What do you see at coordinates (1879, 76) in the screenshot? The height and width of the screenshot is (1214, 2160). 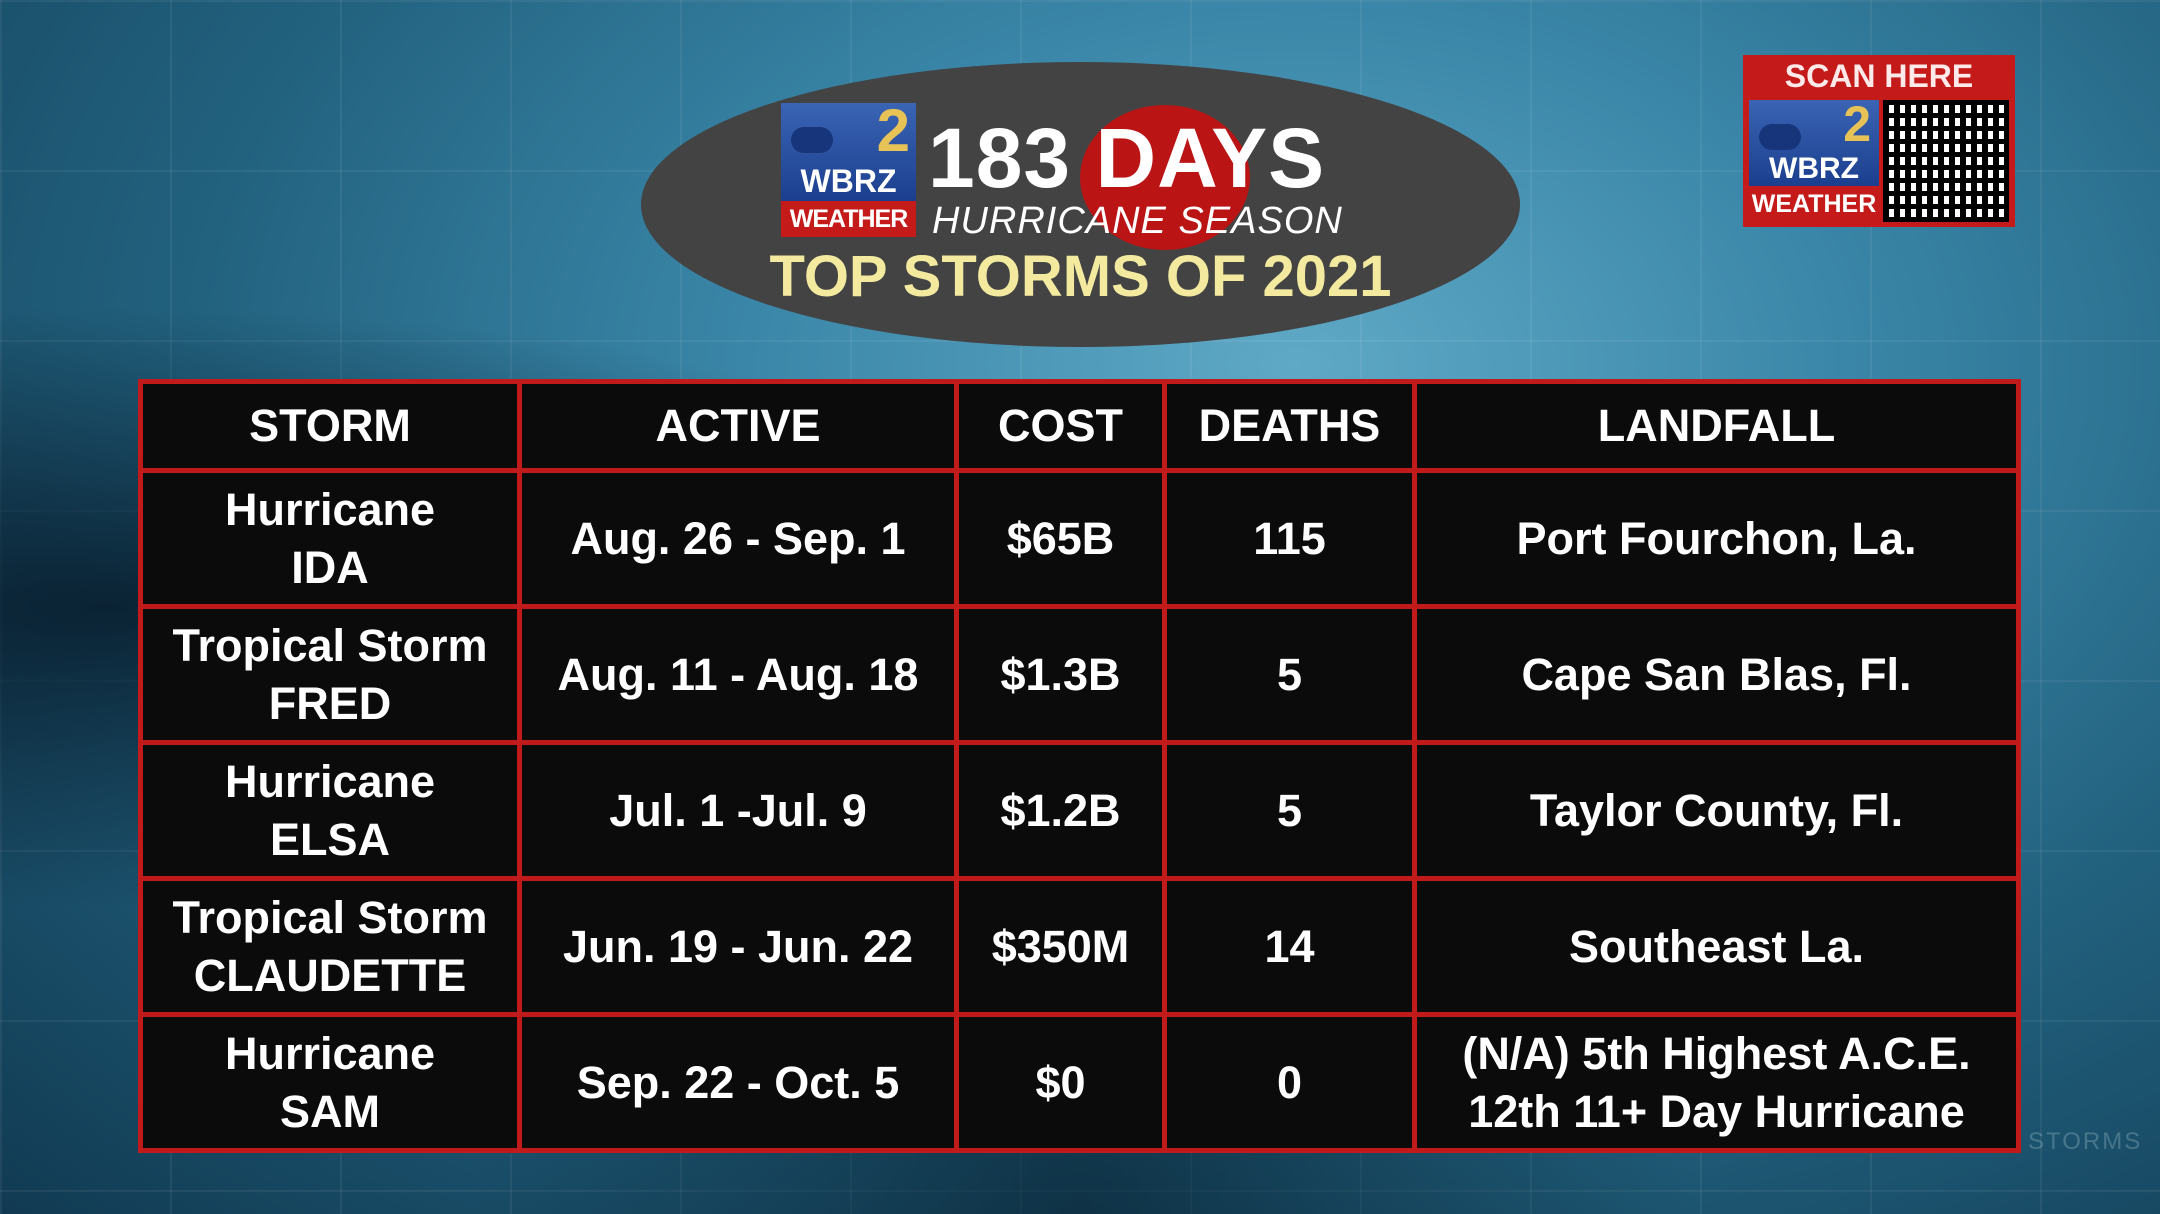 I see `scan-label: SCAN HERE` at bounding box center [1879, 76].